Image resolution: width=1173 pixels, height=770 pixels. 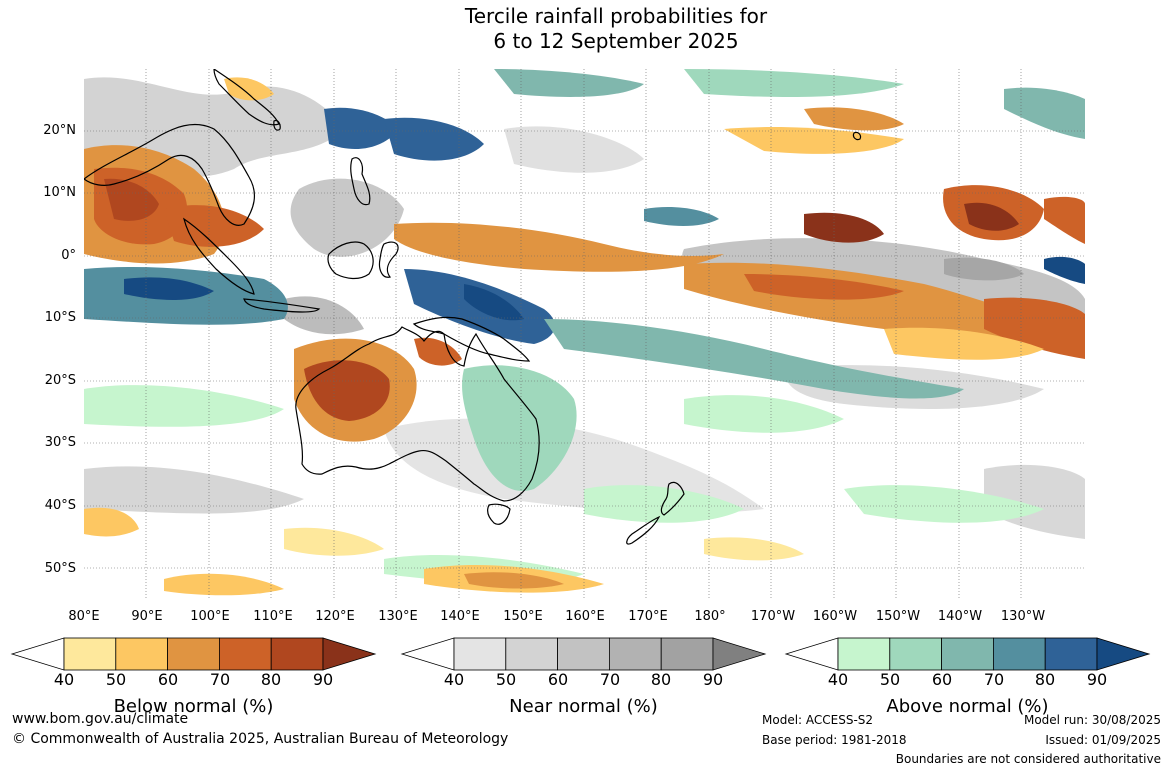 I want to click on lon-label-130w: 130°W, so click(x=1023, y=616).